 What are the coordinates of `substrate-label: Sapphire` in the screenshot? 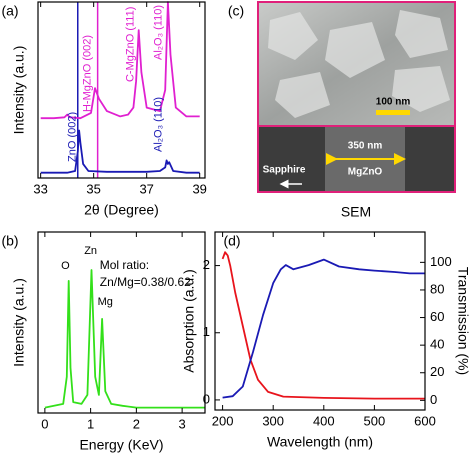 It's located at (284, 170).